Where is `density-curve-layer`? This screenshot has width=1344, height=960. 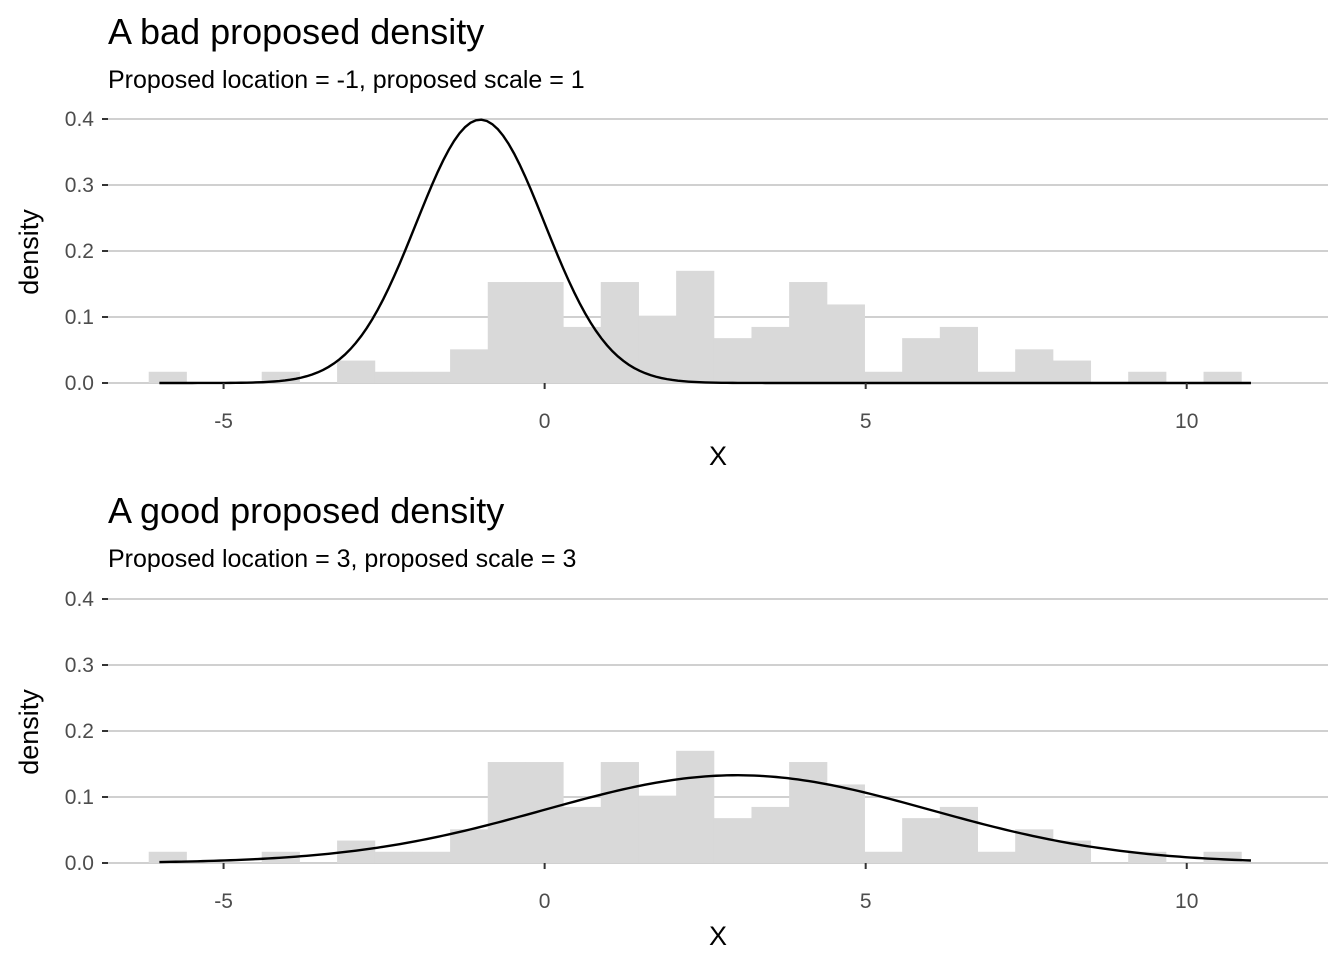
density-curve-layer is located at coordinates (705, 819).